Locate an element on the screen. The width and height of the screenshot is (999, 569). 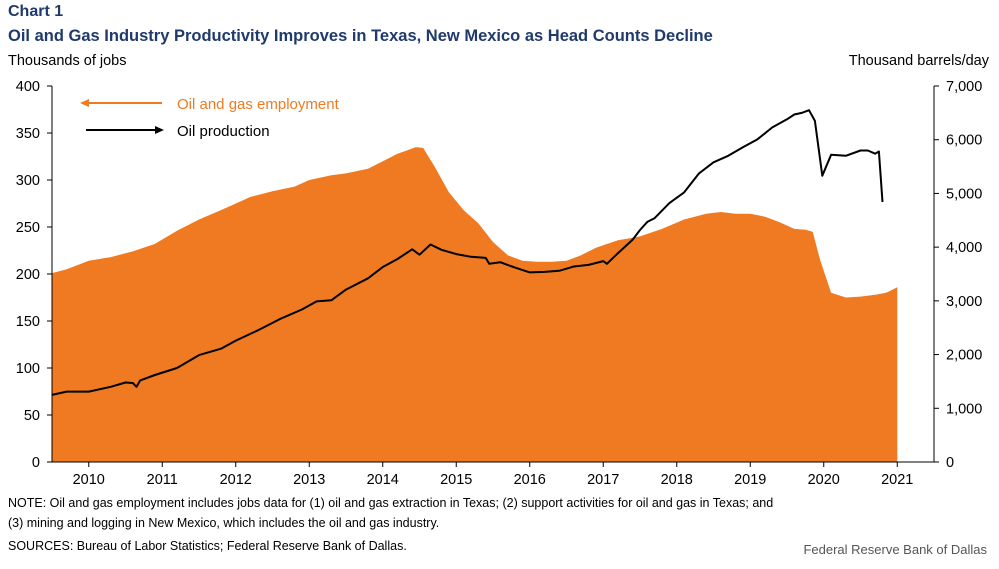
legend-employment-label: Oil and gas employment is located at coordinates (258, 104).